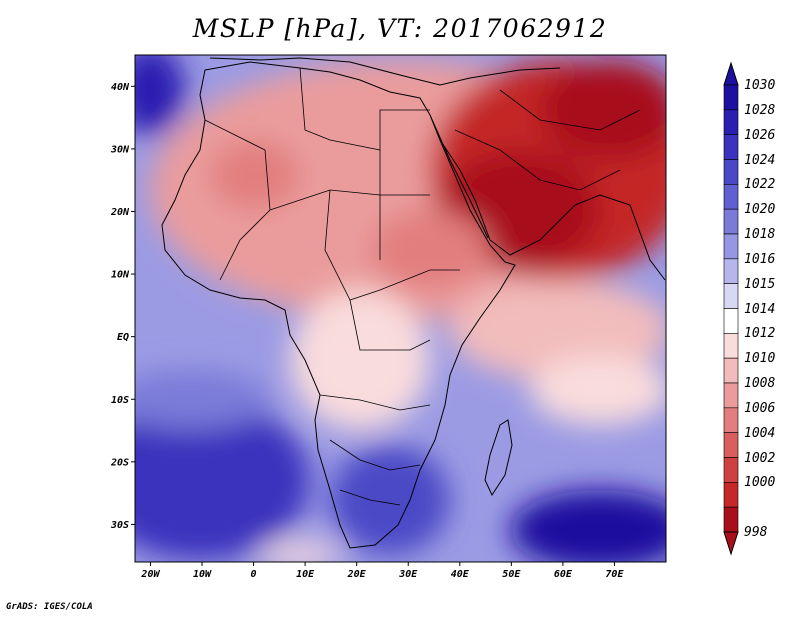  Describe the element at coordinates (120, 275) in the screenshot. I see `lat-label: 10N` at that location.